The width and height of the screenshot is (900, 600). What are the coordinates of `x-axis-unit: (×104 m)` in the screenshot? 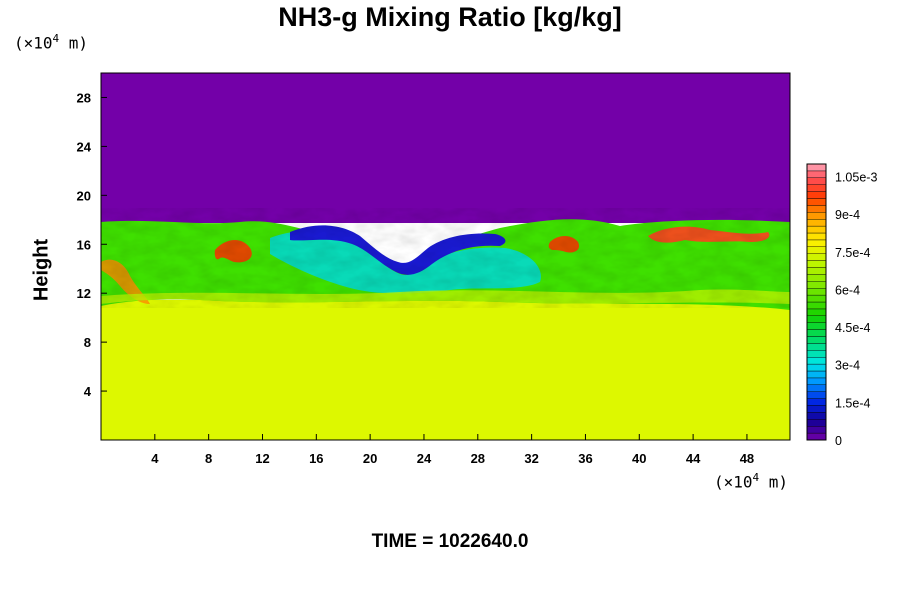 It's located at (751, 481).